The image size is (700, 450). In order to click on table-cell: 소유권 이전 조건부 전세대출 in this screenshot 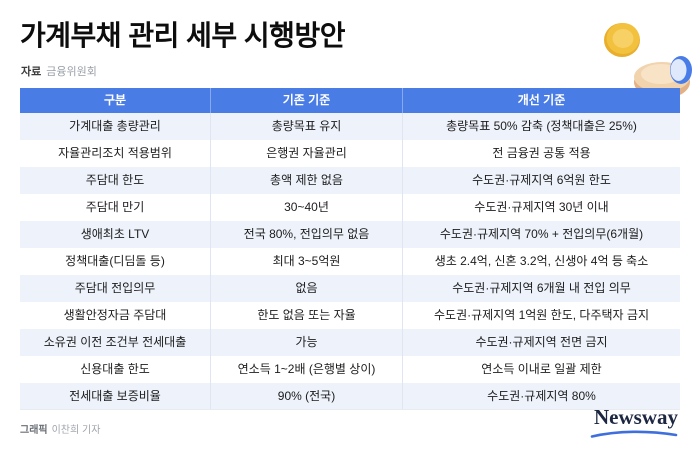, I will do `click(115, 342)`.